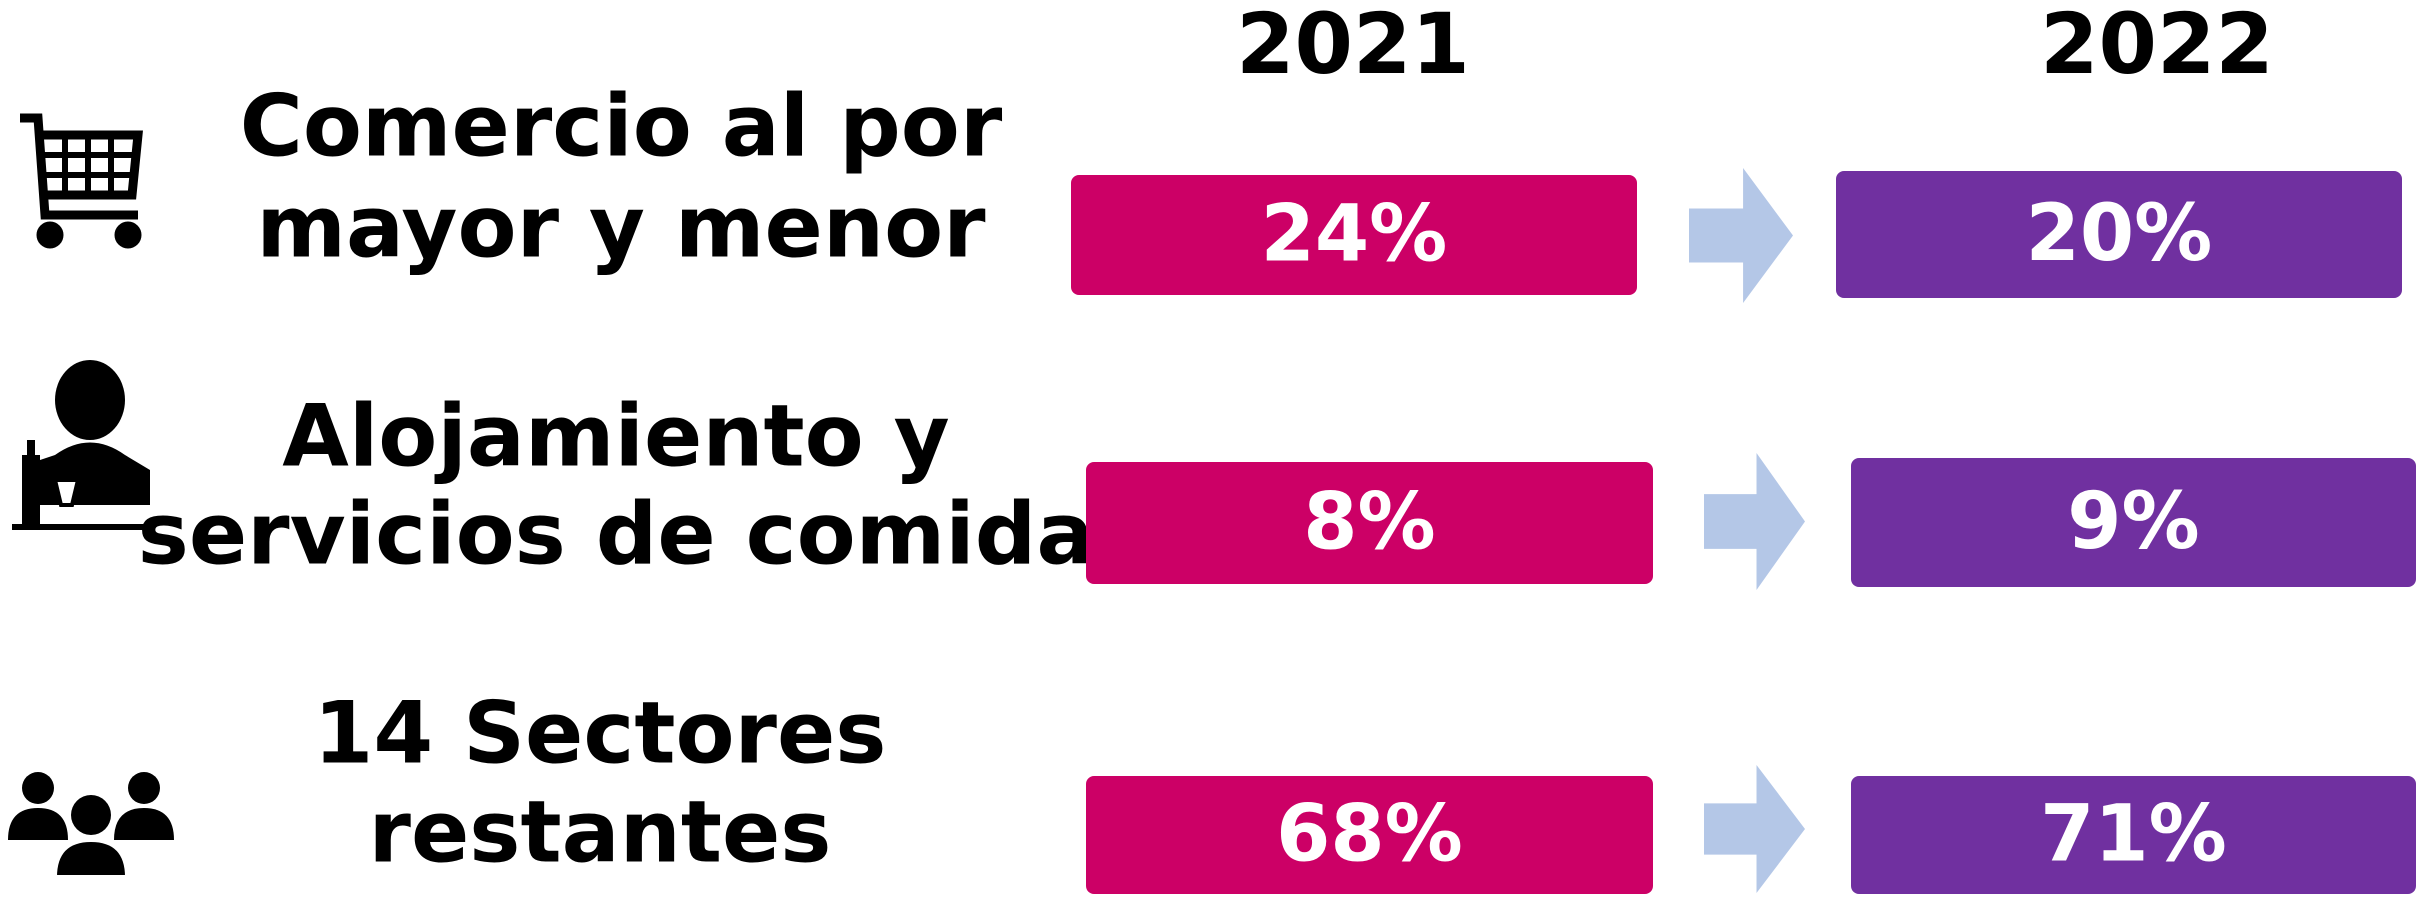  What do you see at coordinates (1353, 46) in the screenshot?
I see `year-header: 2021` at bounding box center [1353, 46].